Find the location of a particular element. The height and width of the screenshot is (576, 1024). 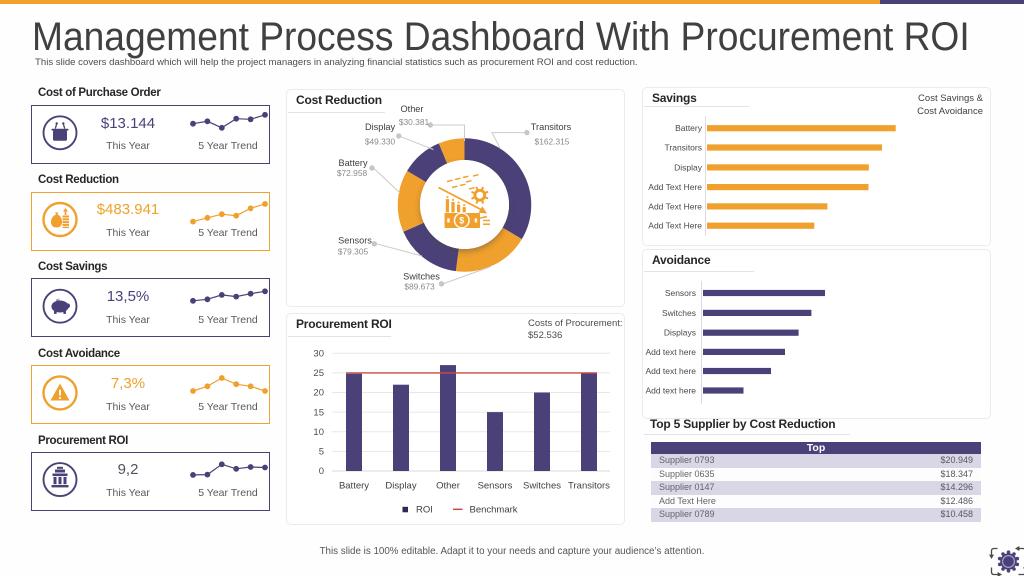

svg-text: $49.330 is located at coordinates (380, 141).